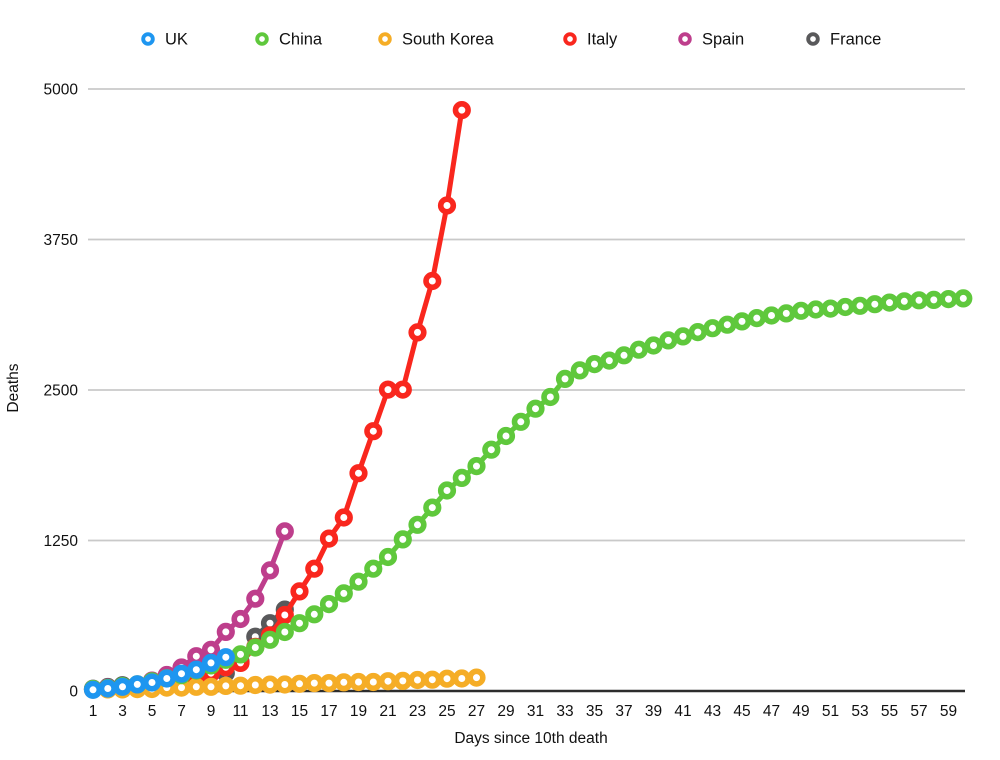 The width and height of the screenshot is (1000, 760). I want to click on legend-item-spain: Spain, so click(711, 40).